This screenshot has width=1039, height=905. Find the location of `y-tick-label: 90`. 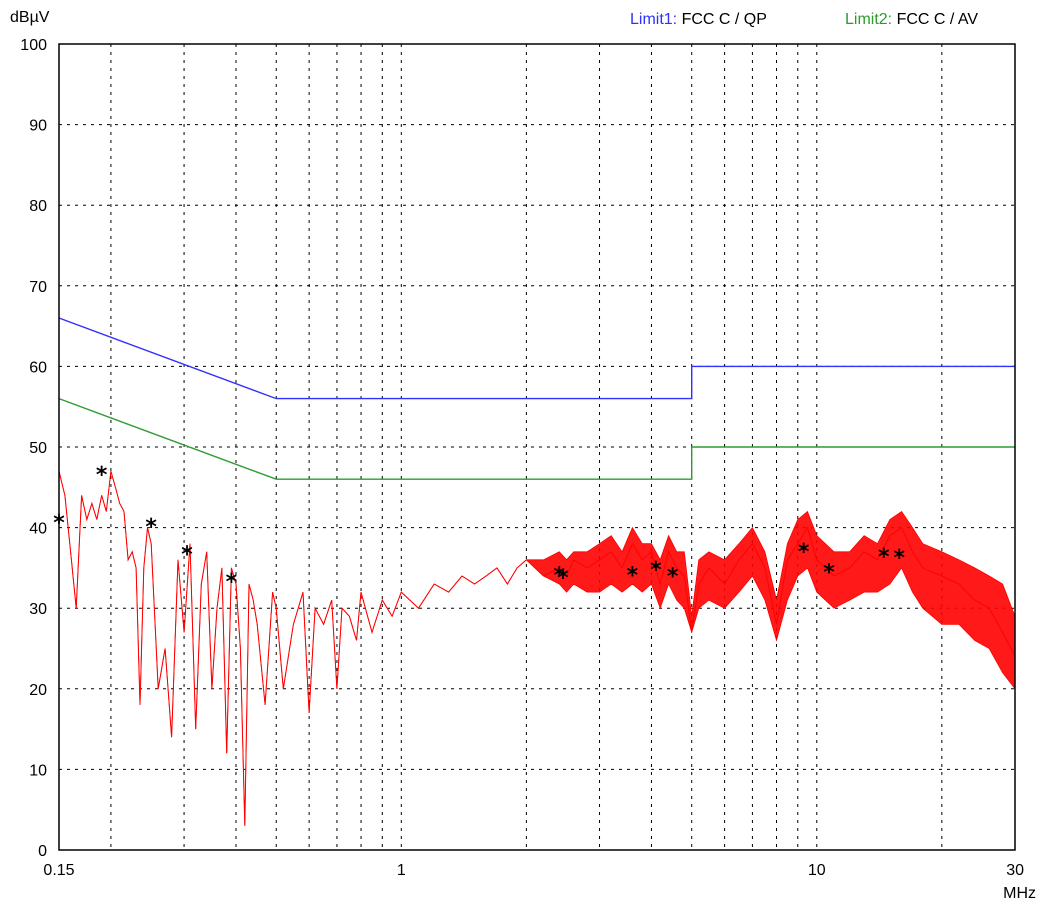

y-tick-label: 90 is located at coordinates (38, 126).